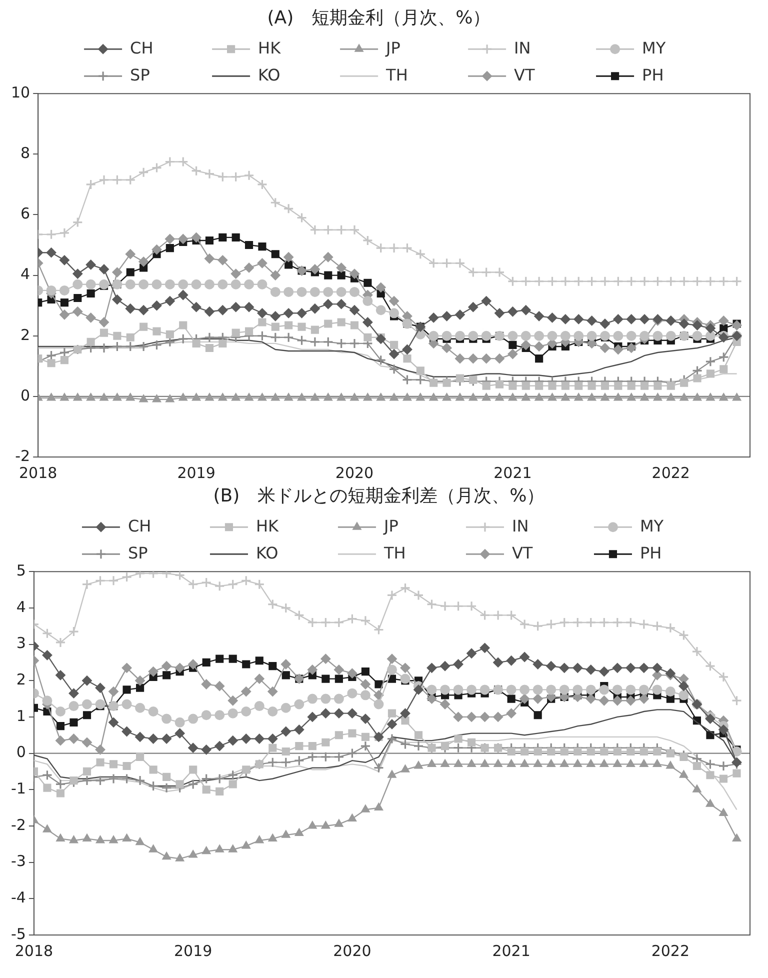 The image size is (768, 978). What do you see at coordinates (18, 789) in the screenshot?
I see `y-tick-label: -1` at bounding box center [18, 789].